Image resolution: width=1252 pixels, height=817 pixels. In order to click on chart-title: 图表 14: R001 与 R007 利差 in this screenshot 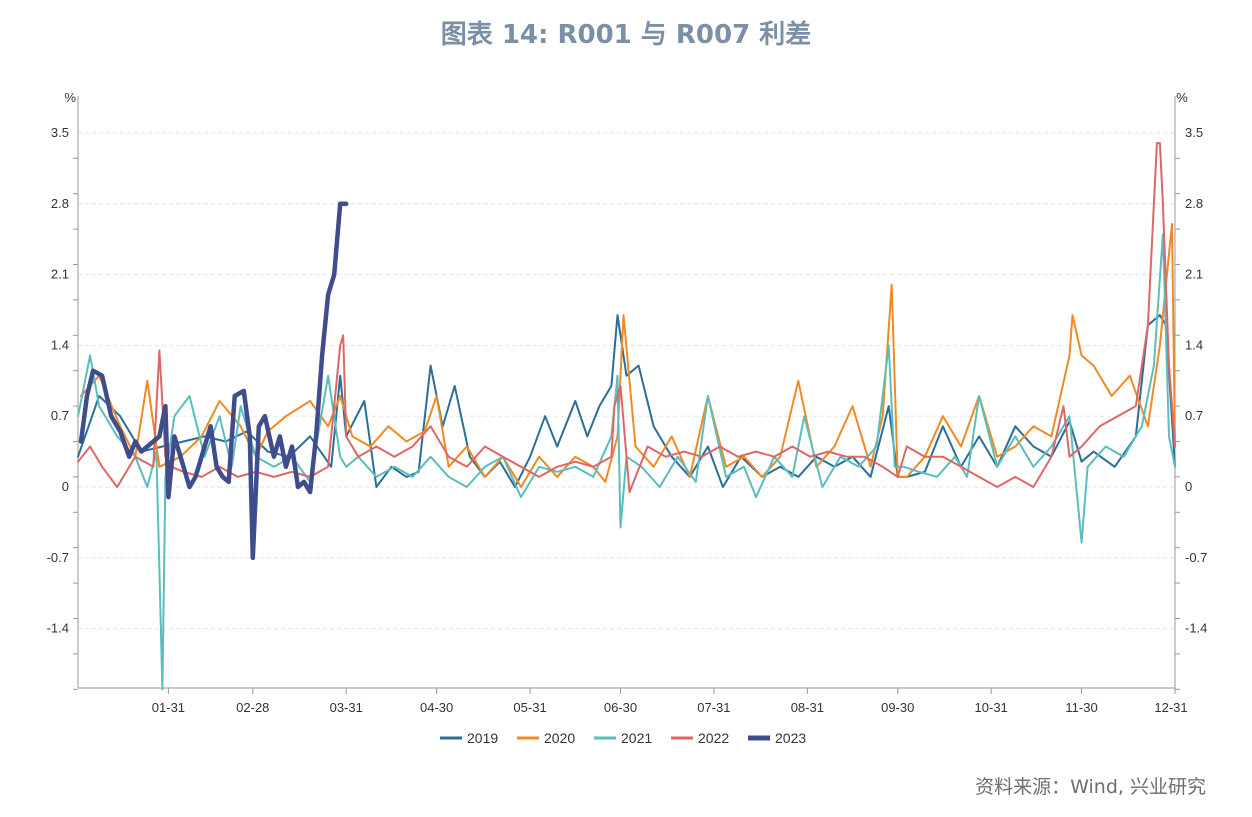, I will do `click(626, 35)`.